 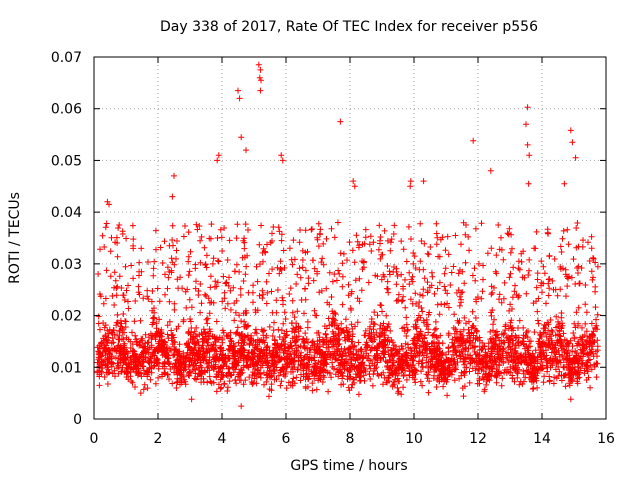 I want to click on y-tick-label: 0.06, so click(x=66, y=110).